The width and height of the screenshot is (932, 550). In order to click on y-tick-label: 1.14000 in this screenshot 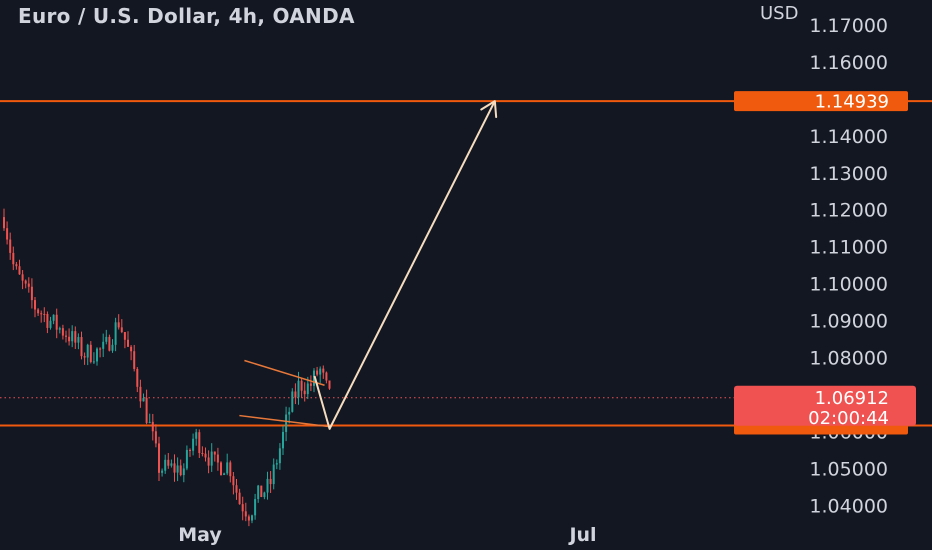, I will do `click(848, 137)`.